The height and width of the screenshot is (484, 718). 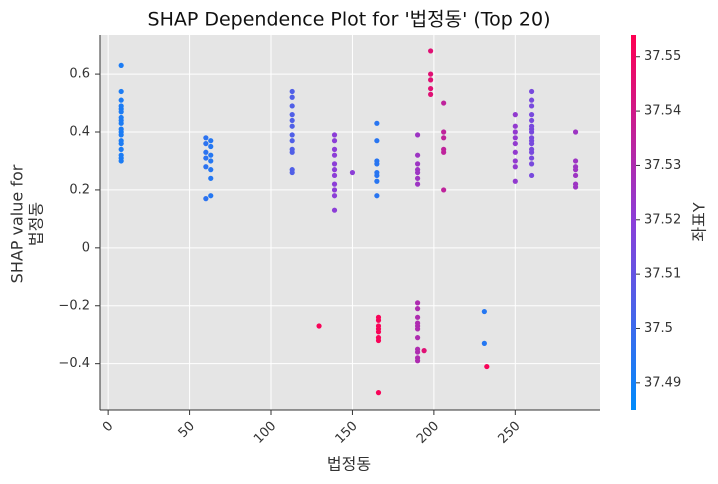 What do you see at coordinates (662, 56) in the screenshot?
I see `colorbar-tick-label: 37.55` at bounding box center [662, 56].